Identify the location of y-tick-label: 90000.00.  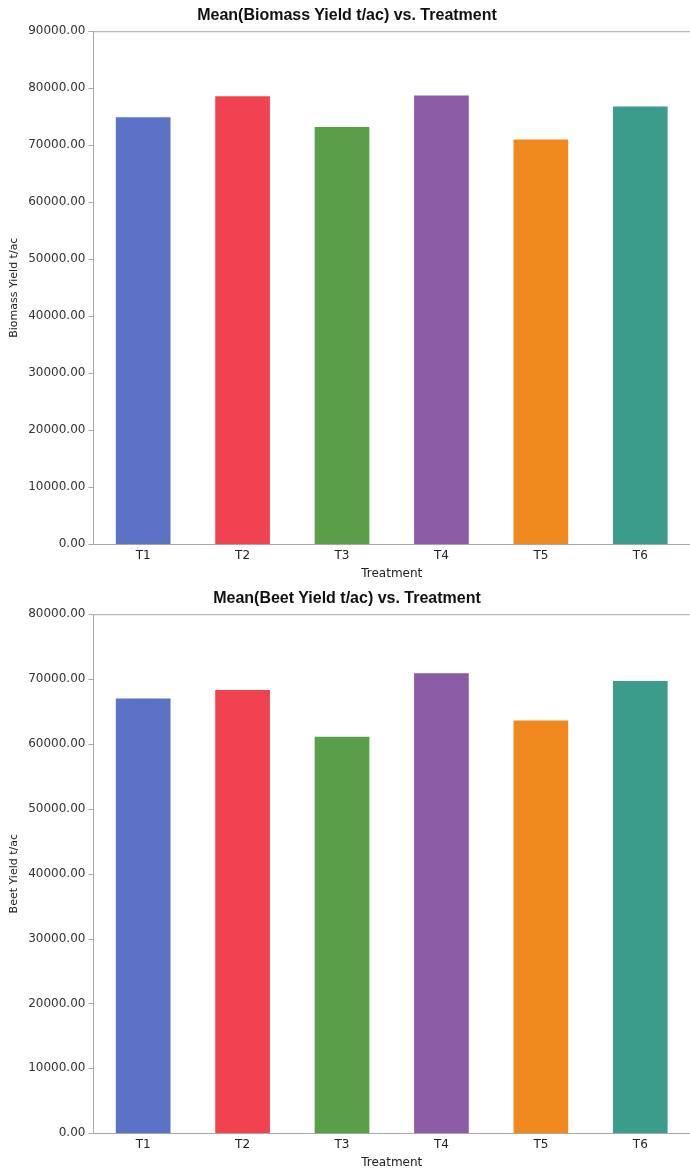
(57, 30).